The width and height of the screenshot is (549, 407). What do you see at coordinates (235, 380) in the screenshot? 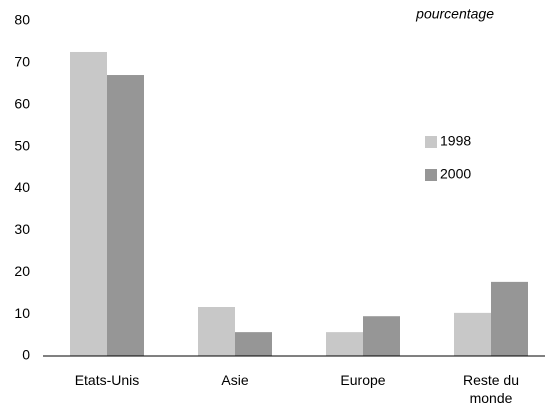
I see `x-tick-label: Asie` at bounding box center [235, 380].